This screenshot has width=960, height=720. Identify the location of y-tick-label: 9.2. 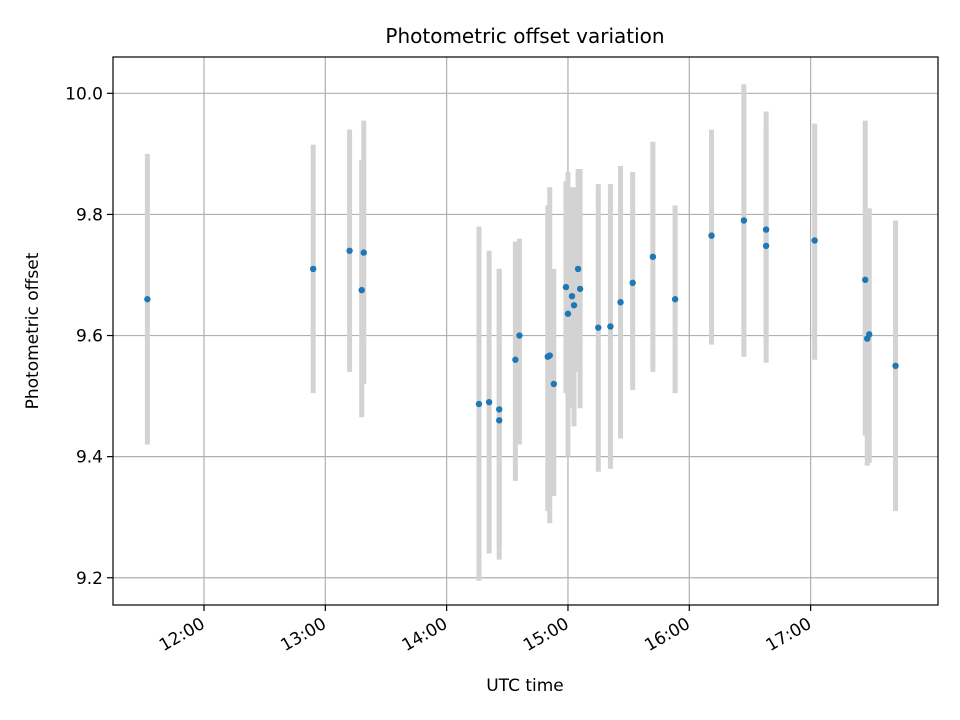
(89, 579).